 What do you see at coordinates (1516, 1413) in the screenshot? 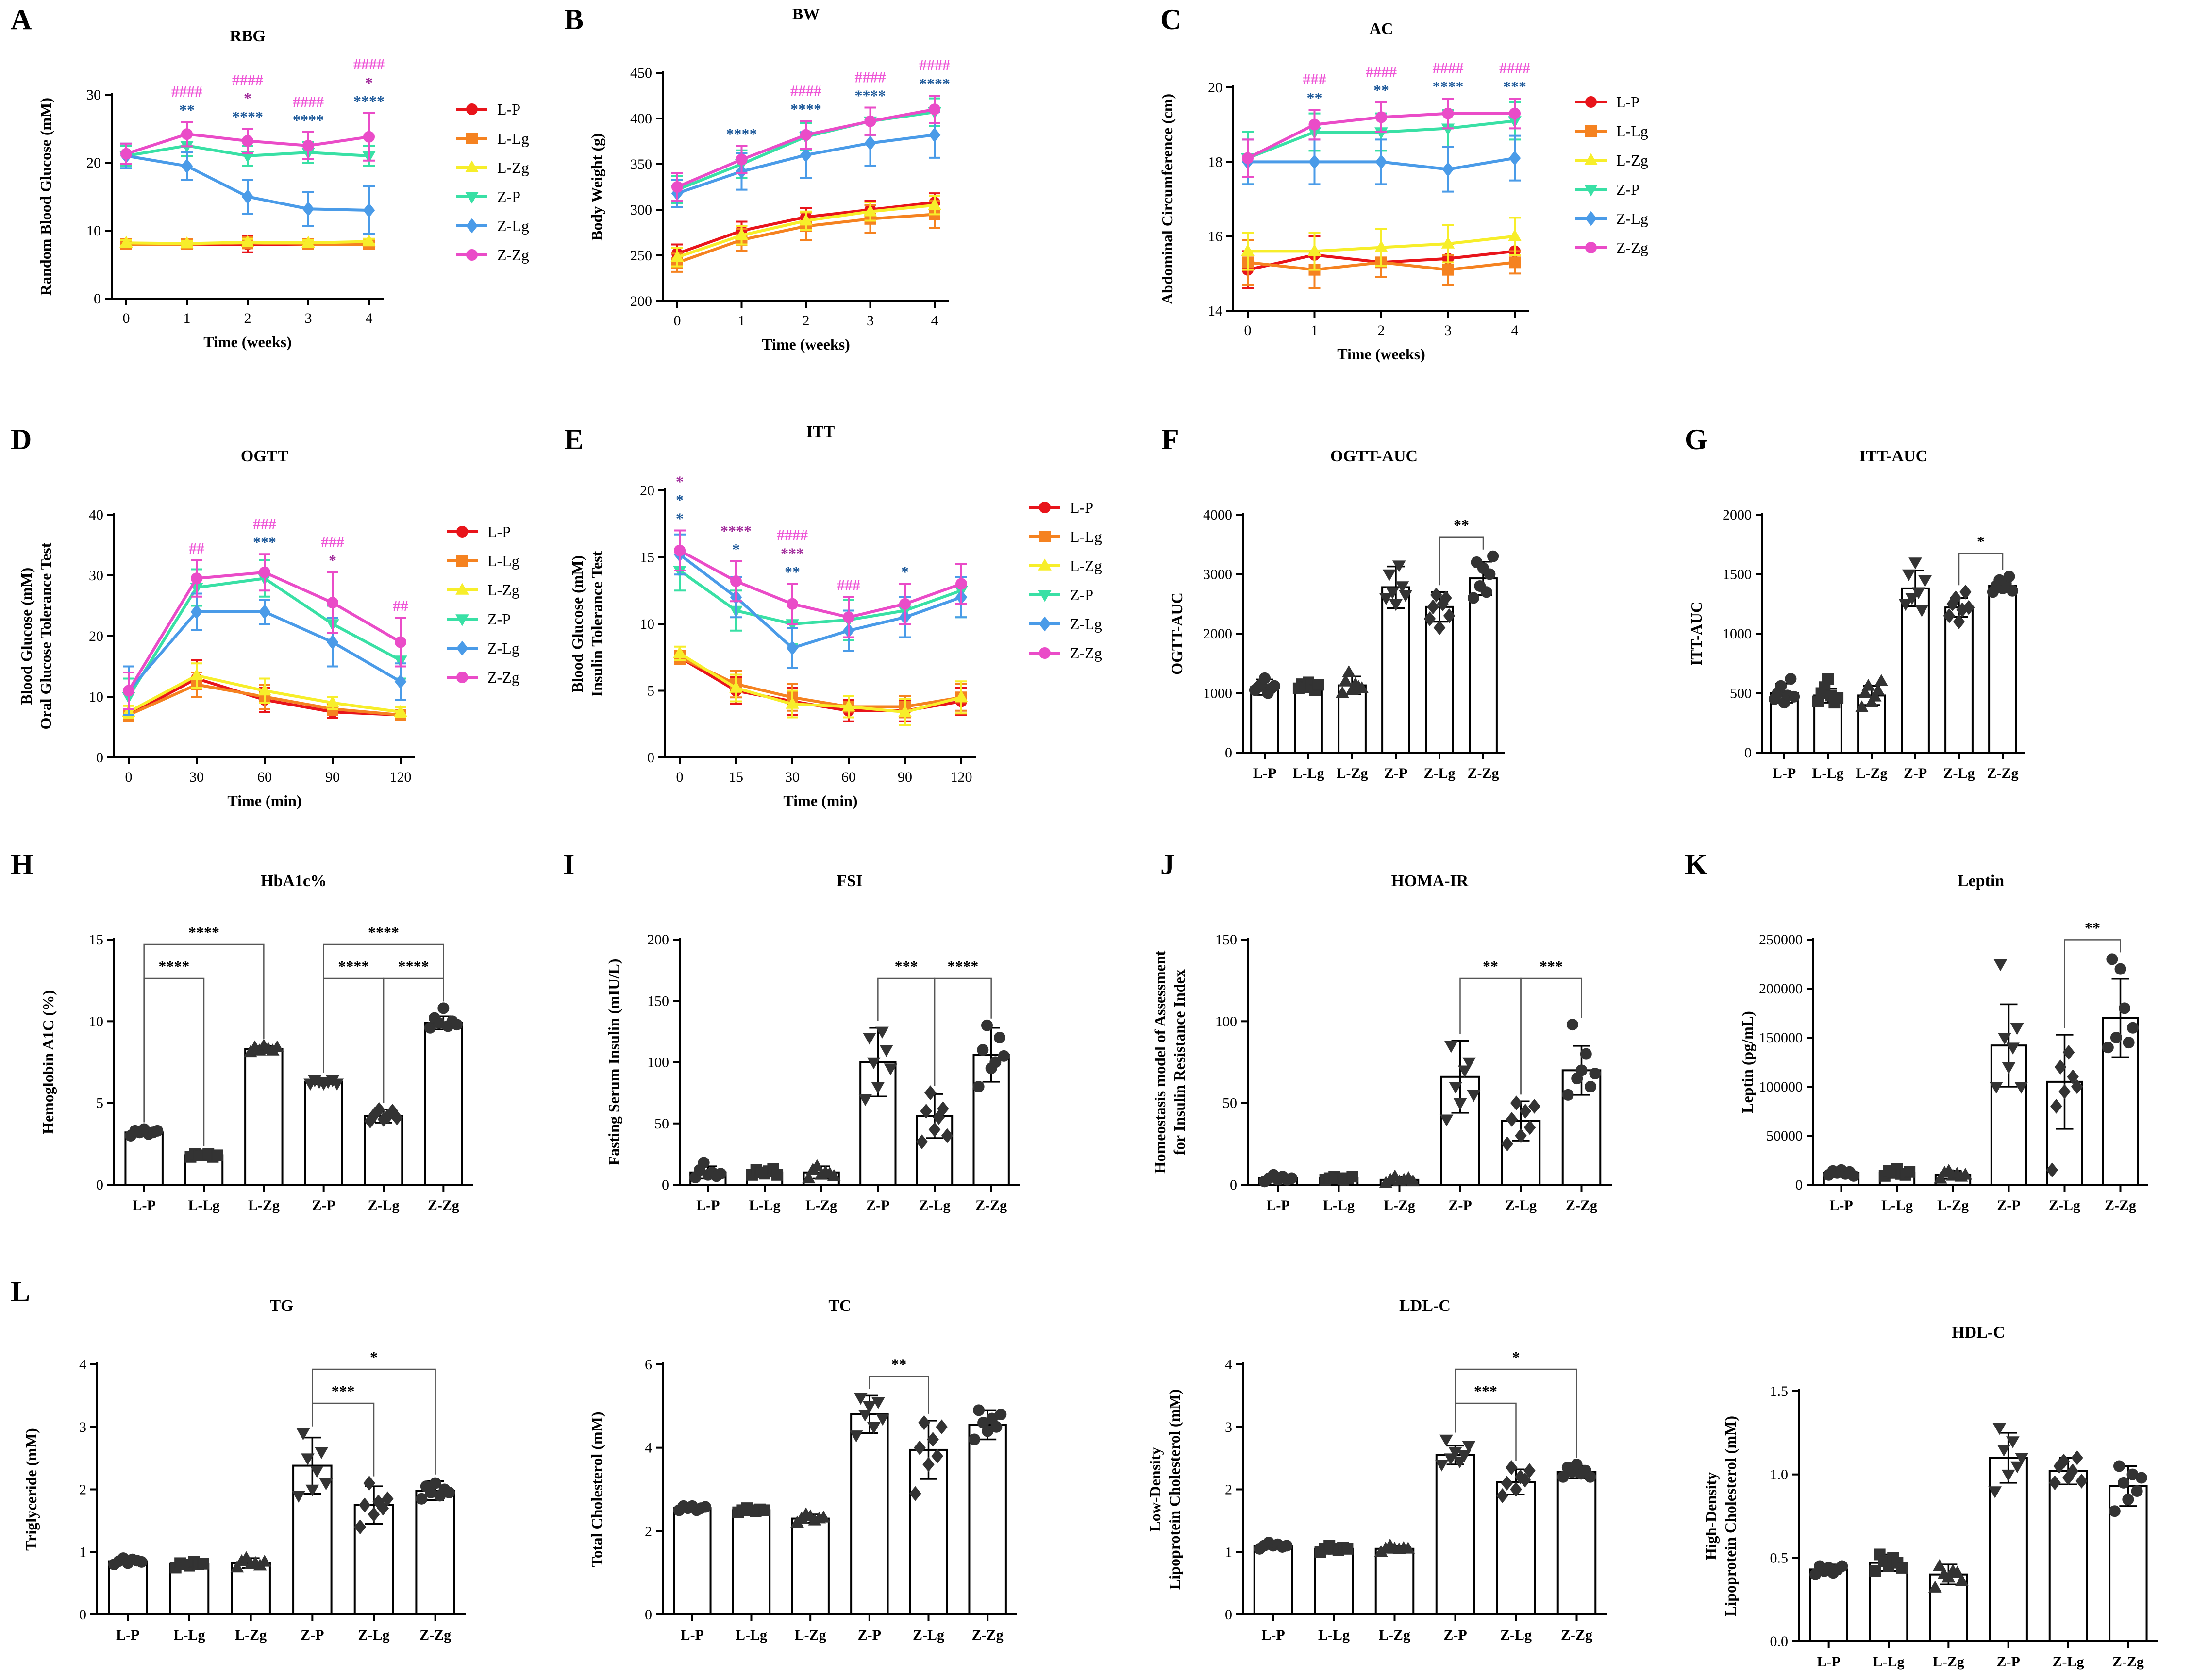
I see `bracket-line` at bounding box center [1516, 1413].